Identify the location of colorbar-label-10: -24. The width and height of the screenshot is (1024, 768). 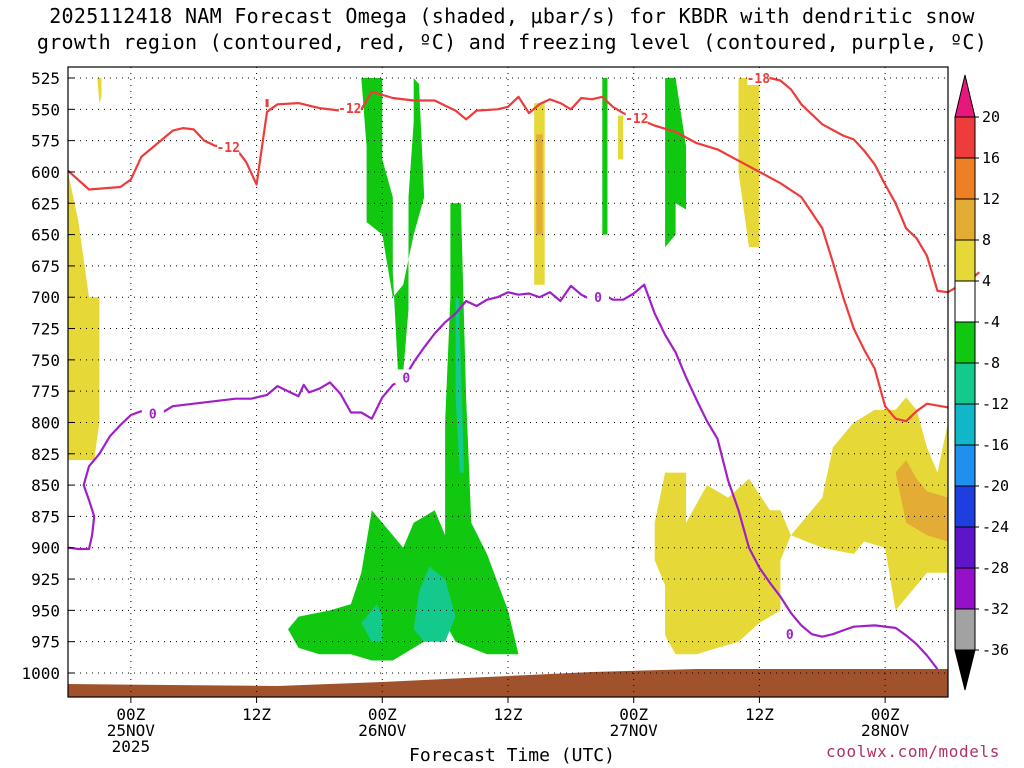
(995, 527).